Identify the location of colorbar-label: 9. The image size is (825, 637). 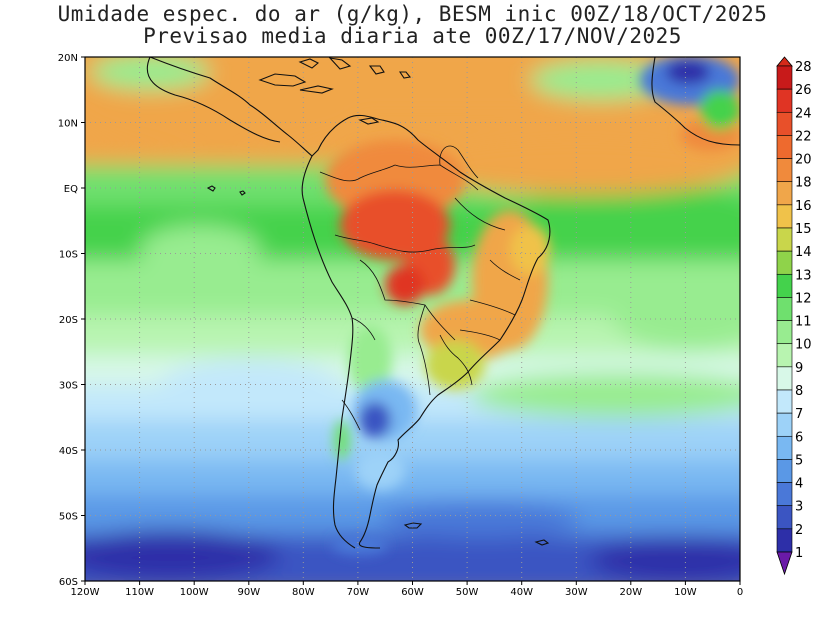
(799, 368).